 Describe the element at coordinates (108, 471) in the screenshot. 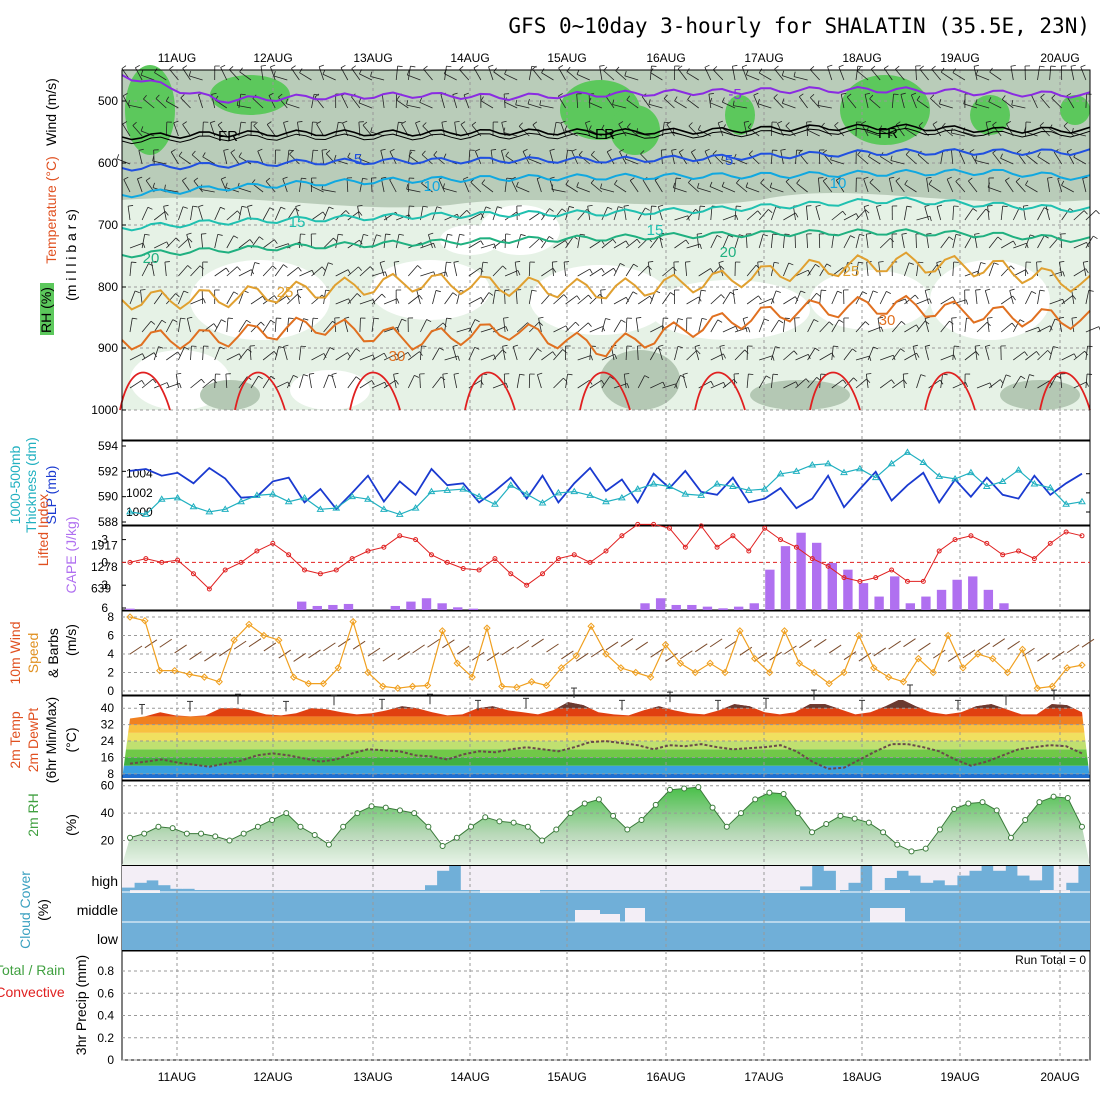

I see `tick-label: 592` at that location.